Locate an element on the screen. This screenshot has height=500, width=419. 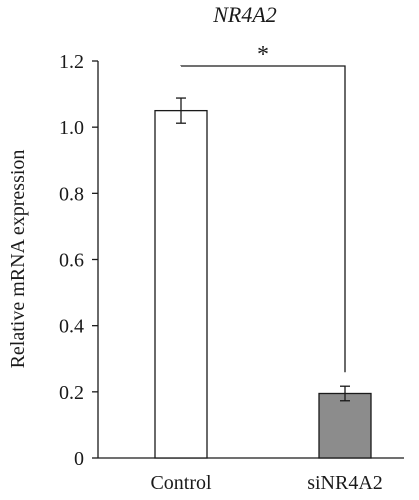
x-tick-label: siNR4A2 is located at coordinates (345, 483).